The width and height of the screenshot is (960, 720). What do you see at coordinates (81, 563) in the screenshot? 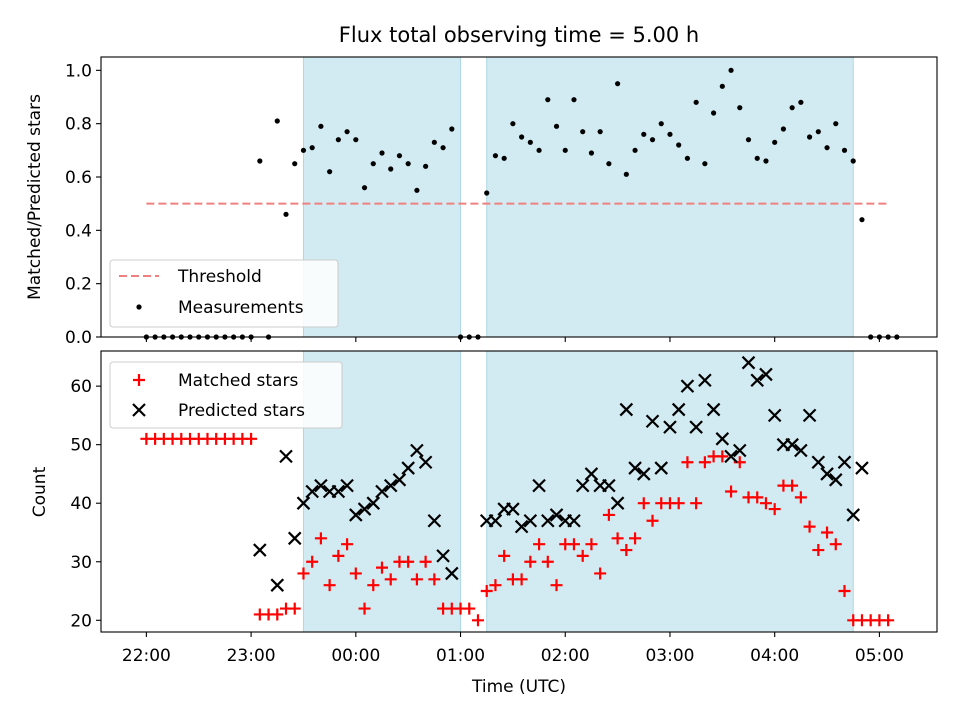
I see `bottom-y-tick-label: 30` at bounding box center [81, 563].